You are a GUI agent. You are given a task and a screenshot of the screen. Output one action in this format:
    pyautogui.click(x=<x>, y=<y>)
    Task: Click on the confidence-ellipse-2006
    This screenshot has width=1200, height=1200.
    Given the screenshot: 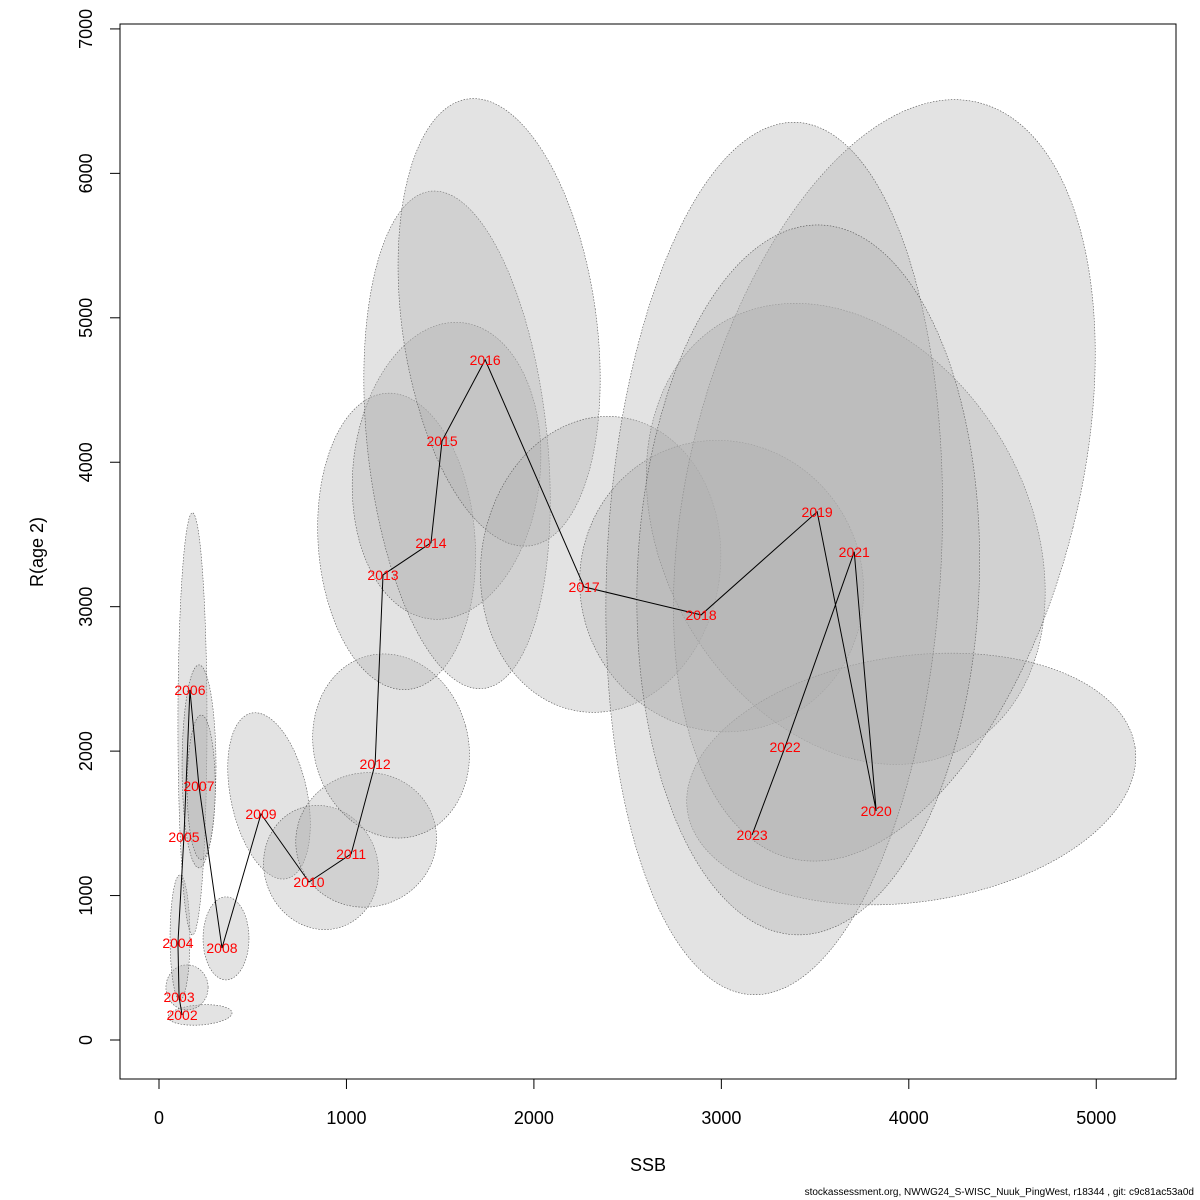 What is the action you would take?
    pyautogui.click(x=199, y=766)
    